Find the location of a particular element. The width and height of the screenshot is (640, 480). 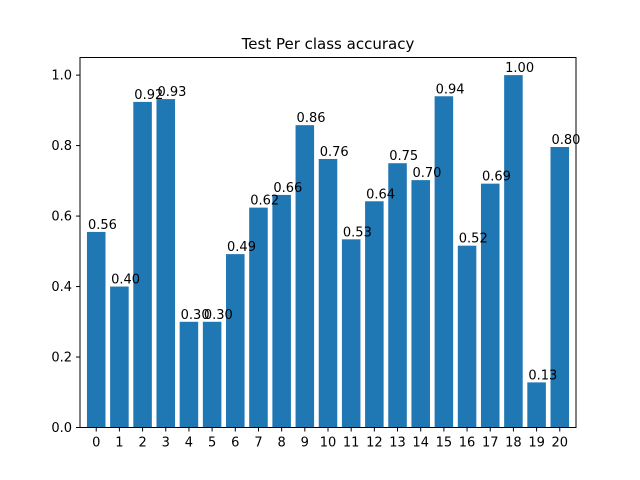

value-label-class-18: 1.00 is located at coordinates (519, 68).